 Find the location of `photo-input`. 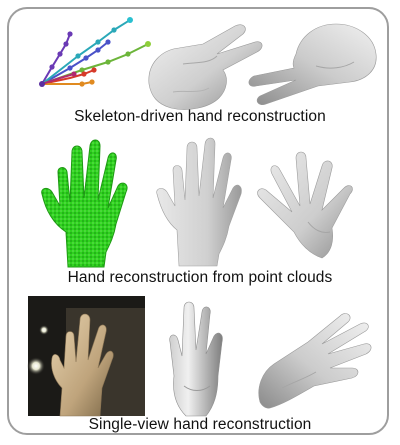

photo-input is located at coordinates (86, 356).